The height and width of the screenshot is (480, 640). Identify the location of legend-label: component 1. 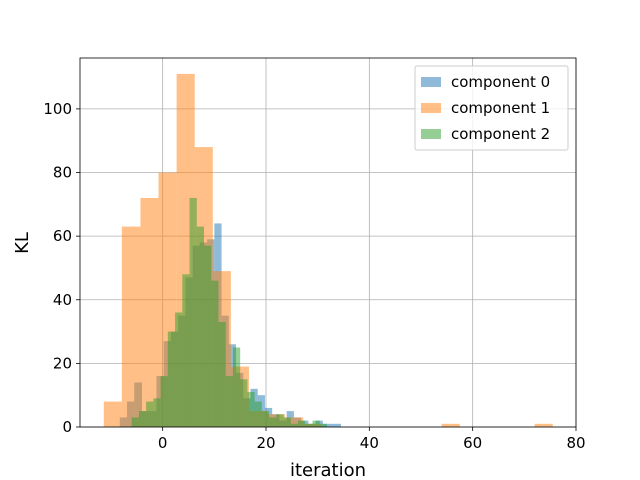
(500, 108).